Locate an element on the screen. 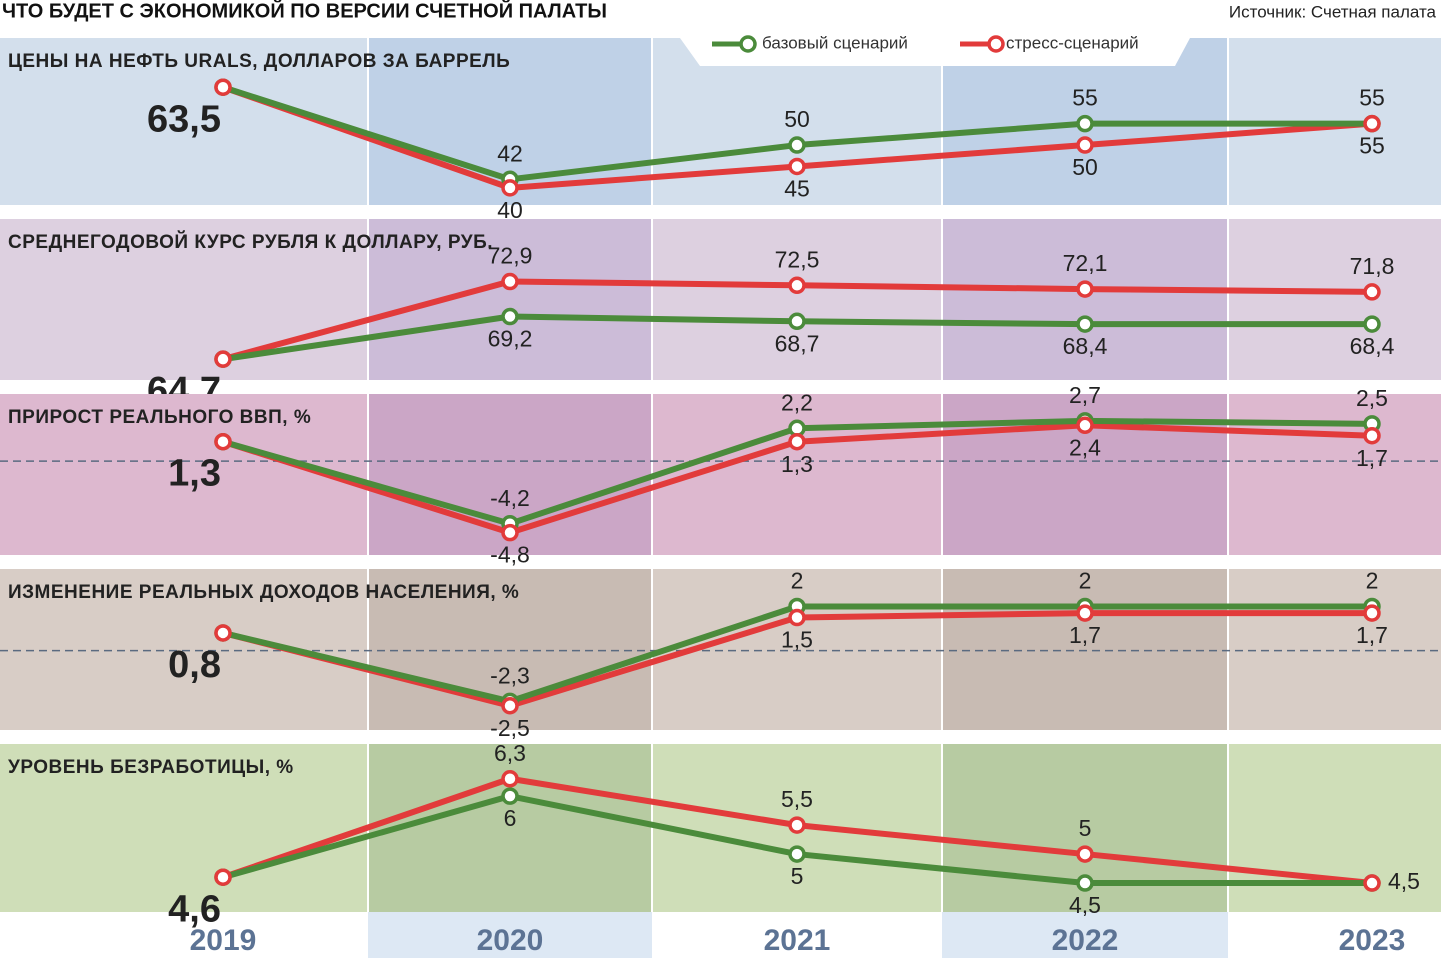 The height and width of the screenshot is (958, 1441). x-tick-label: 2022 is located at coordinates (1085, 940).